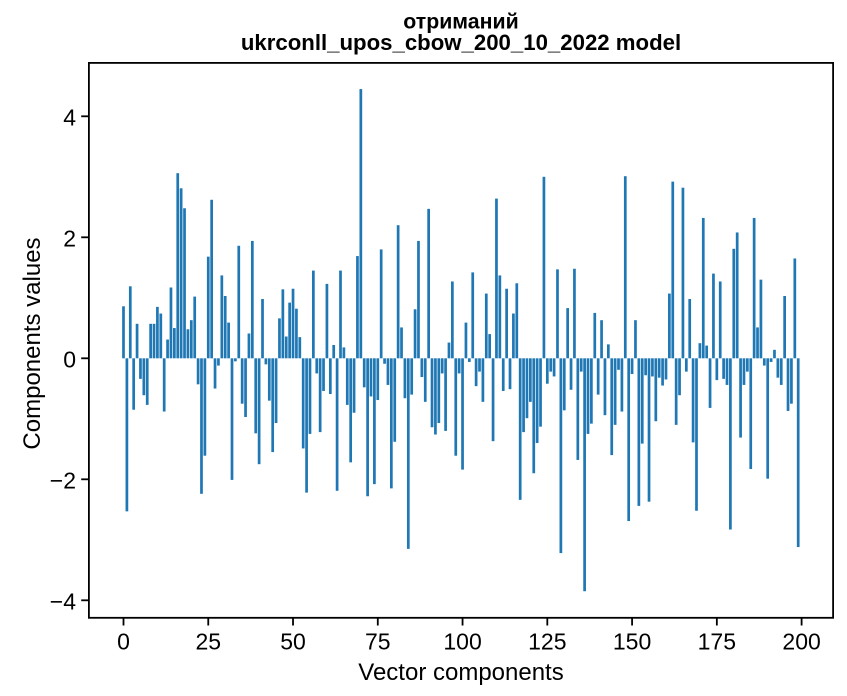 Image resolution: width=847 pixels, height=696 pixels. What do you see at coordinates (293, 642) in the screenshot?
I see `svg-text: 50` at bounding box center [293, 642].